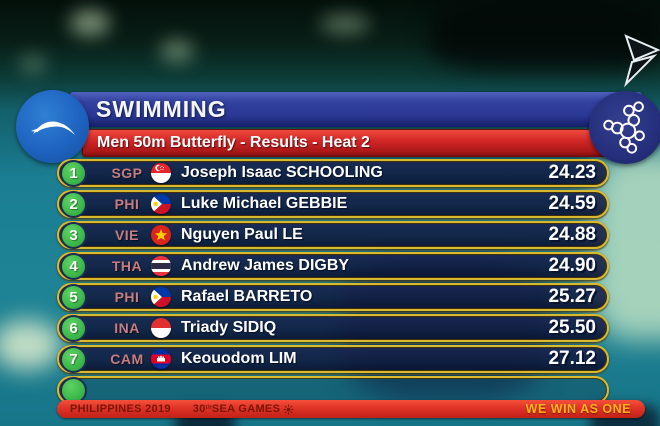 Image resolution: width=660 pixels, height=426 pixels. I want to click on noc-code: INA, so click(127, 328).